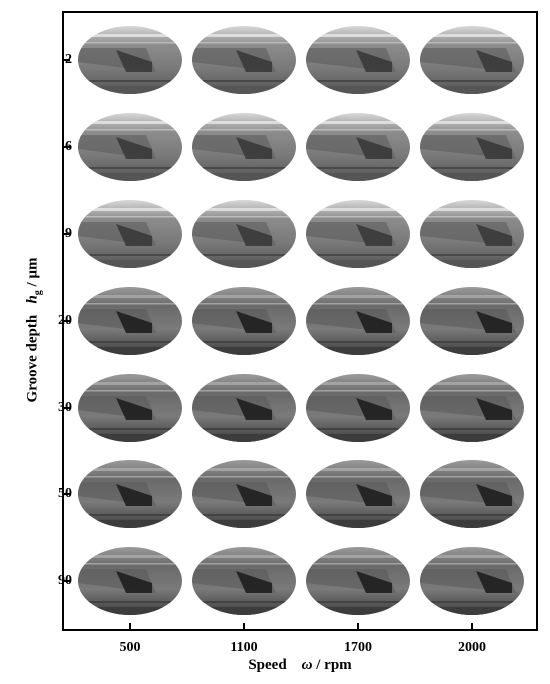 The width and height of the screenshot is (550, 684). Describe the element at coordinates (358, 647) in the screenshot. I see `column-label-1700: 1700` at that location.